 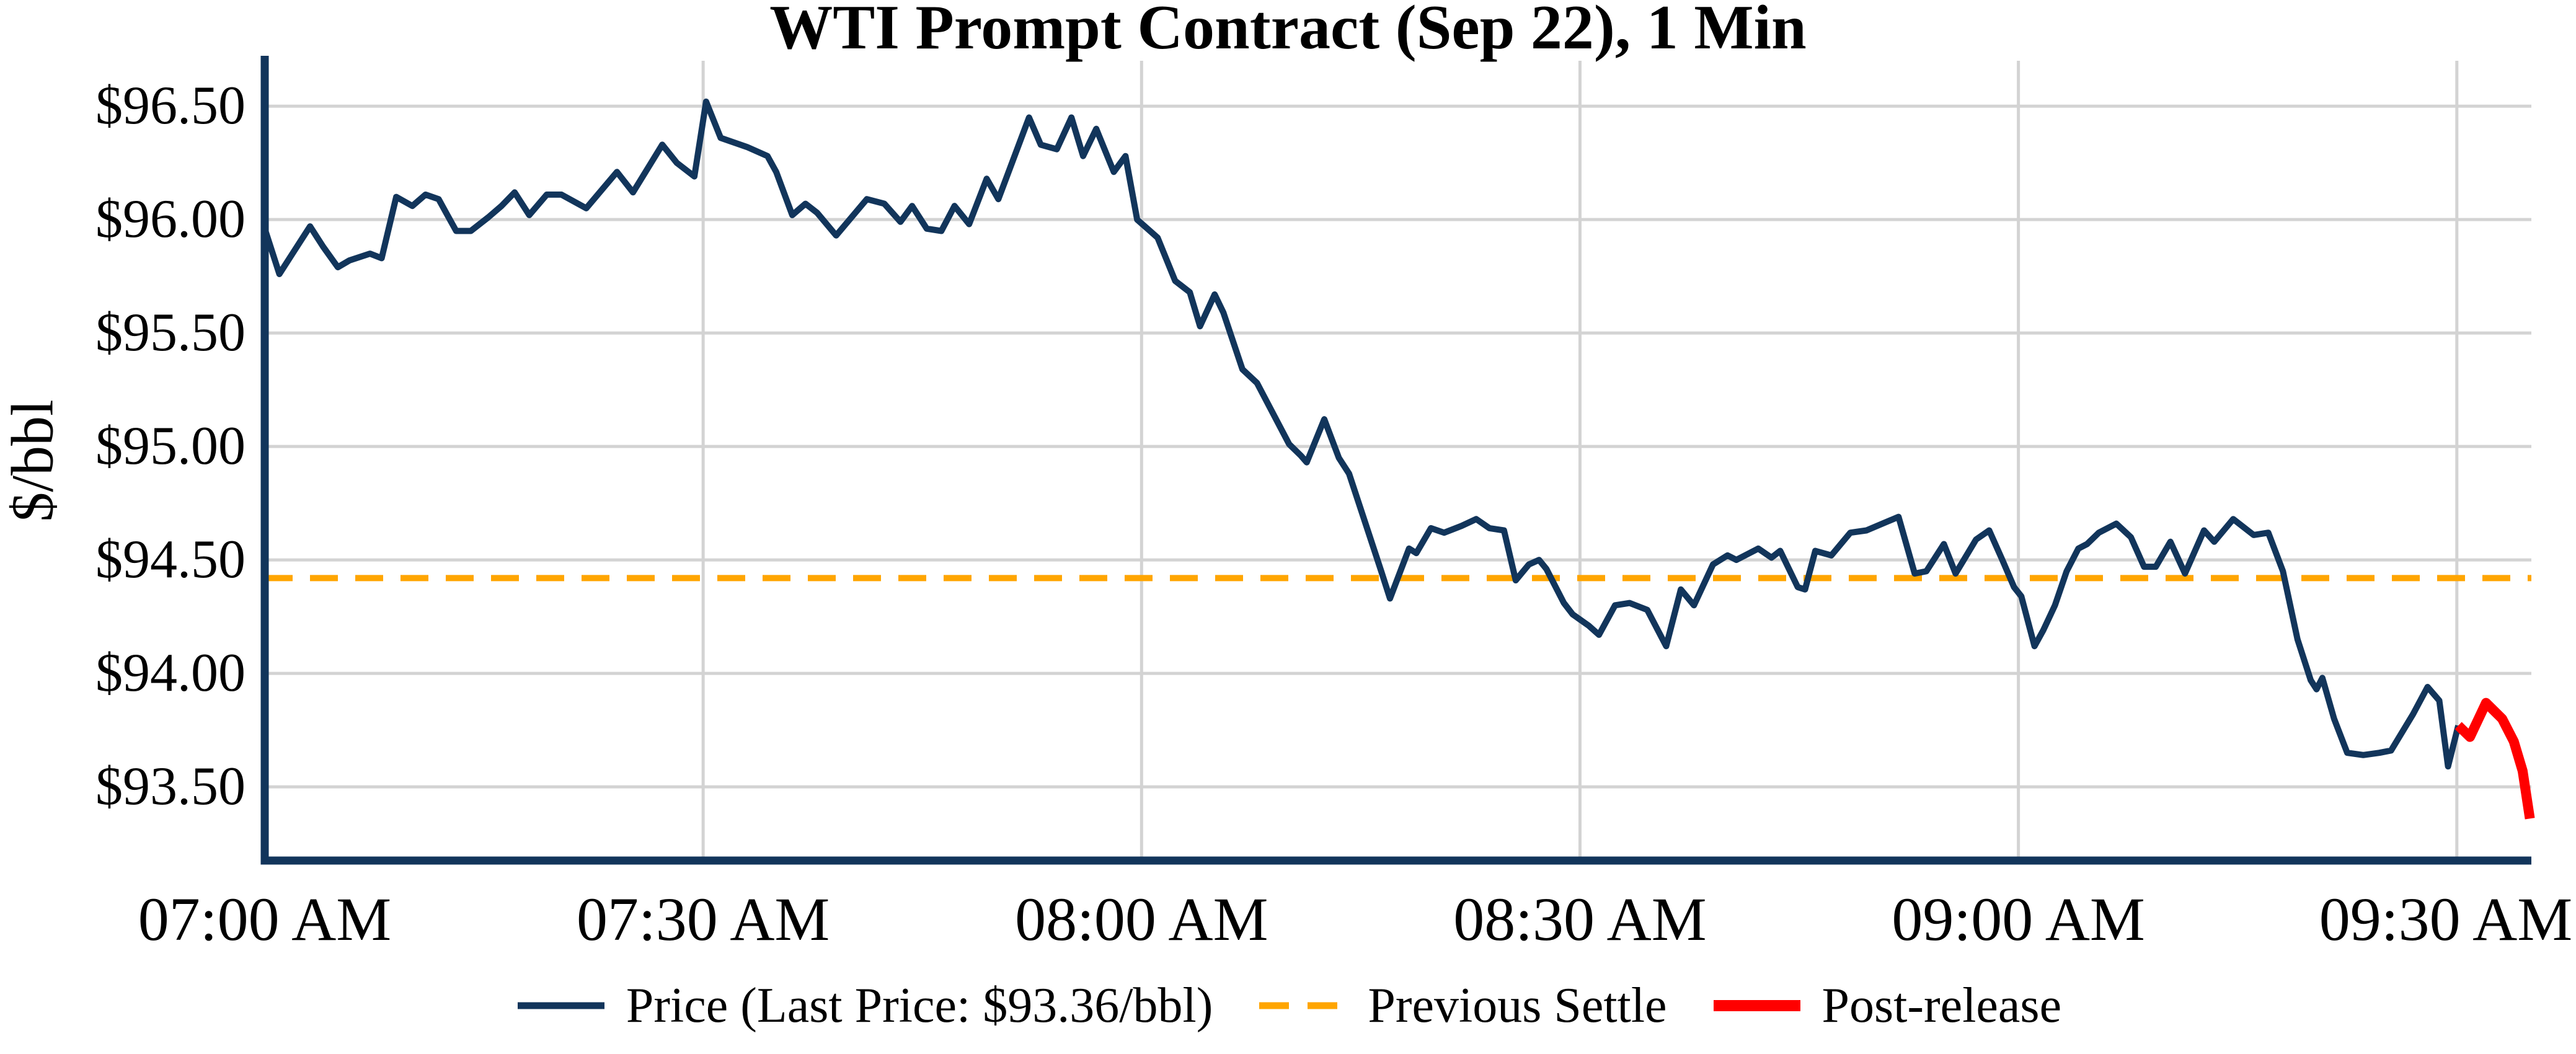 I want to click on chart-title: WTI Prompt Contract (Sep 22), 1 Min, so click(x=1288, y=31).